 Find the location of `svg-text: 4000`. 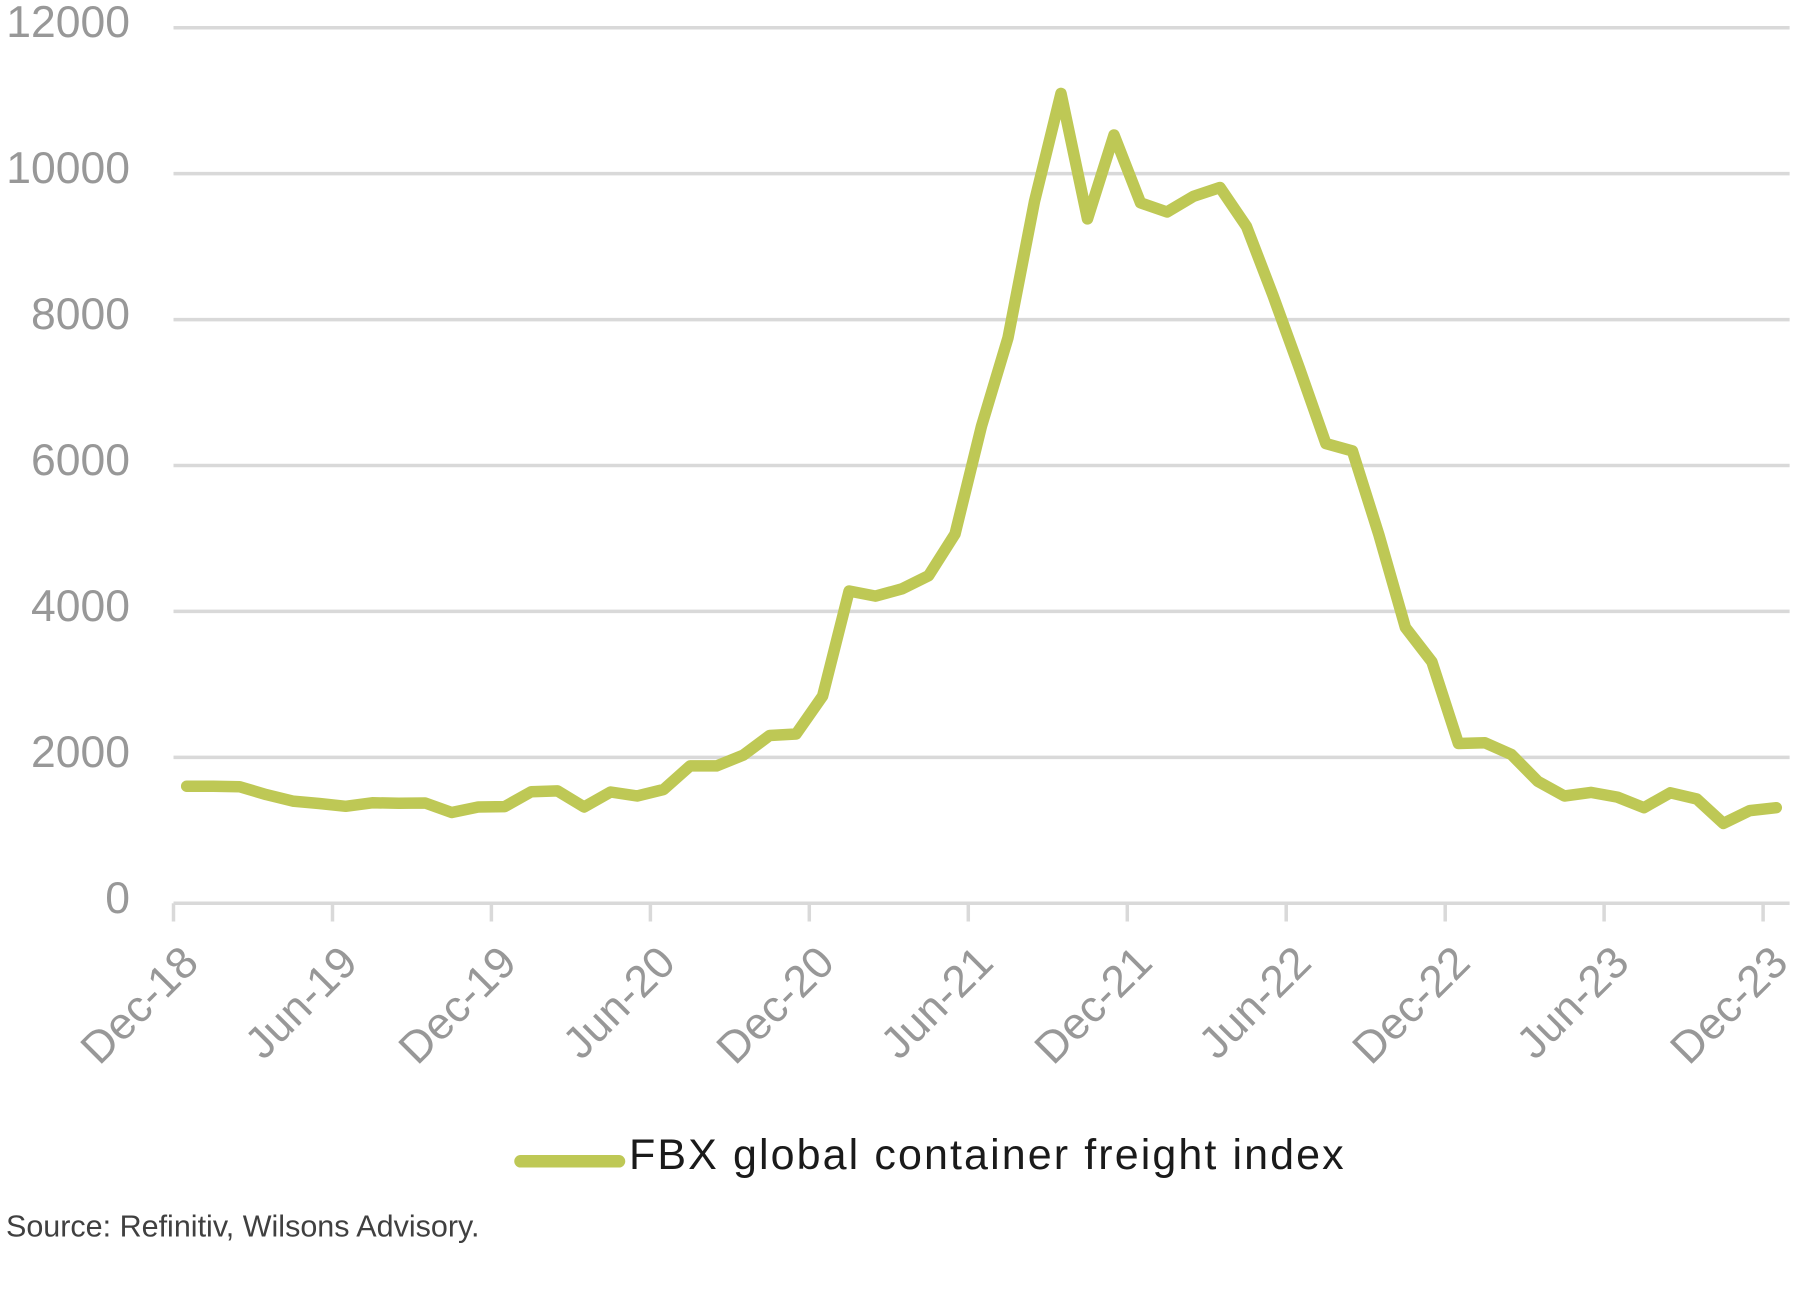

svg-text: 4000 is located at coordinates (80, 606).